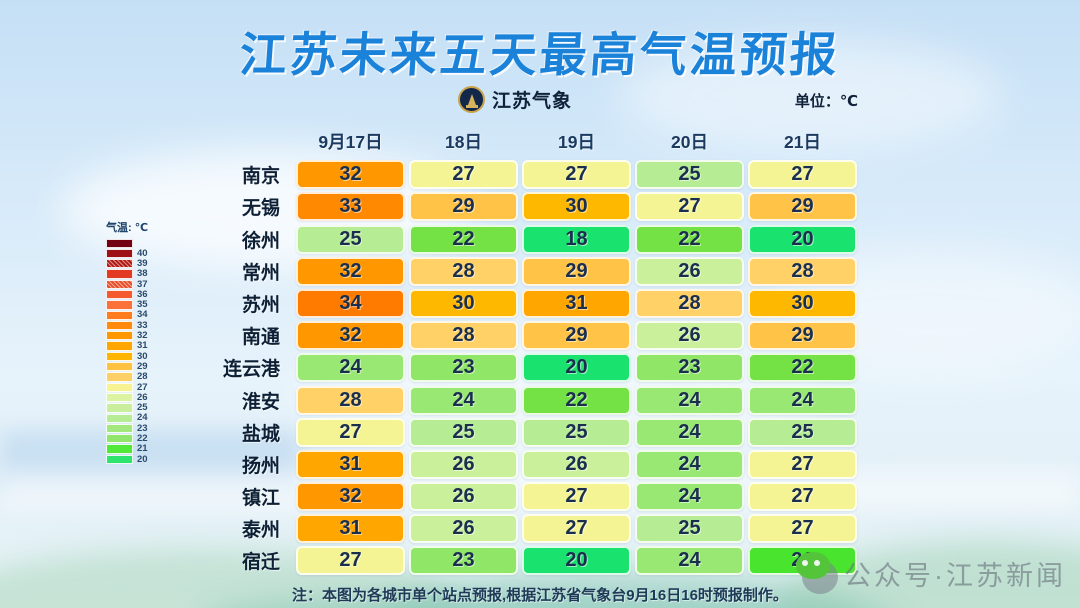  I want to click on unit-label: 单位：℃, so click(826, 101).